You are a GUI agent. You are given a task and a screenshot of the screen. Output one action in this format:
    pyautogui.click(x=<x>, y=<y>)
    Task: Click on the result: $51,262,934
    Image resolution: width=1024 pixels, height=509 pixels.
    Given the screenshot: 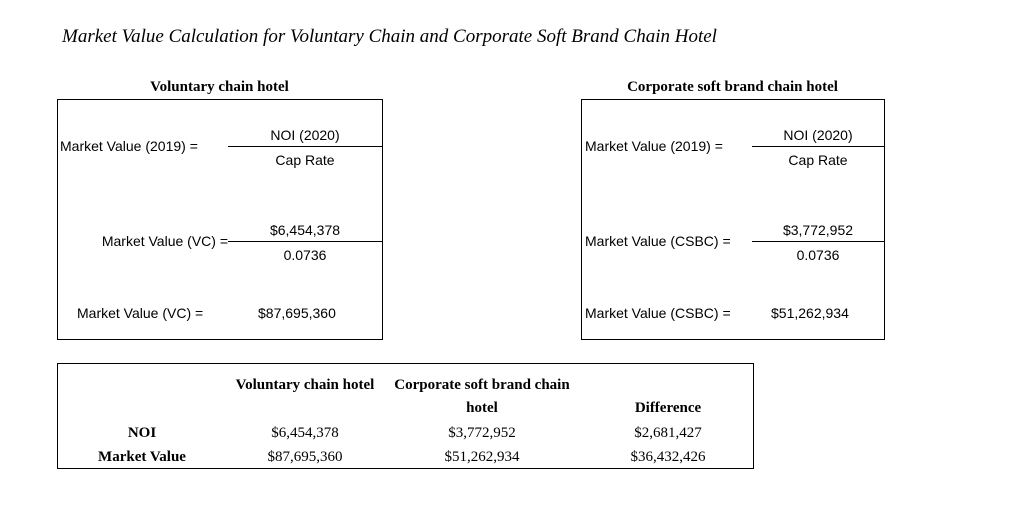 What is the action you would take?
    pyautogui.click(x=810, y=313)
    